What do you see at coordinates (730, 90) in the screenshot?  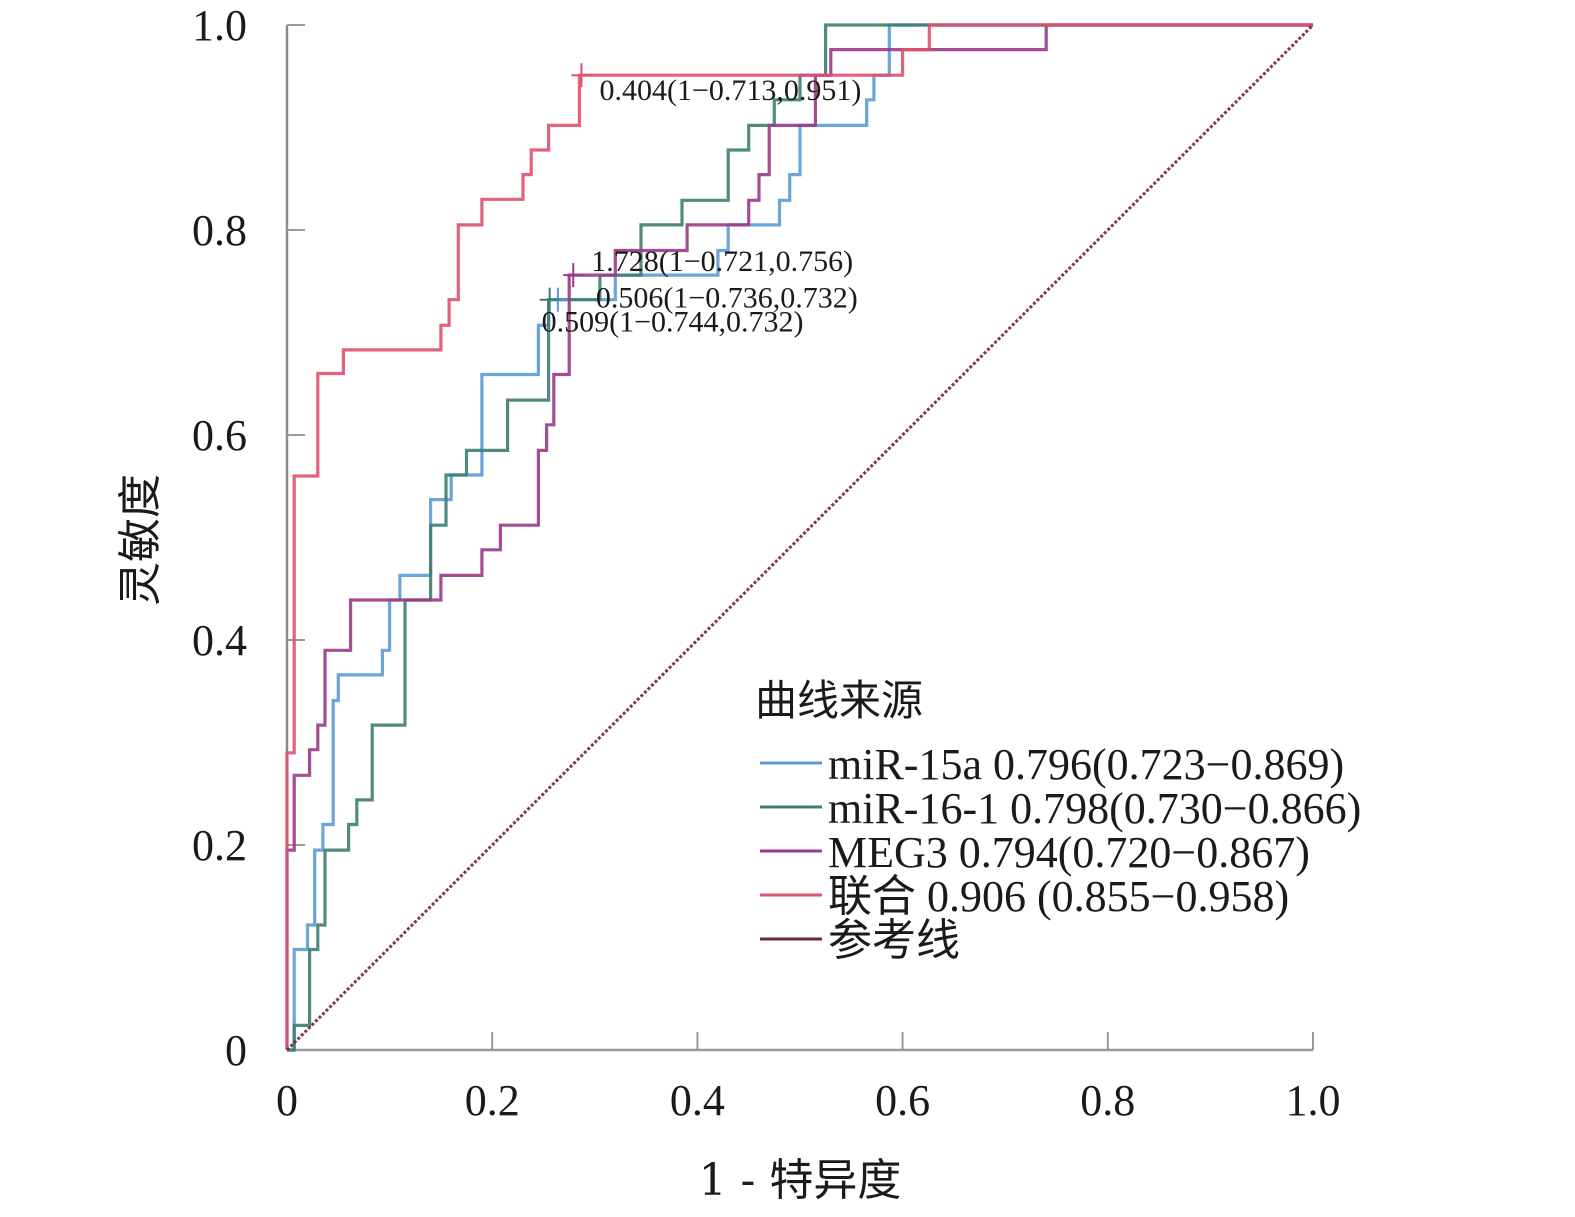 I see `cutoff-annotation: 0.404(1−0.713,0.951)` at bounding box center [730, 90].